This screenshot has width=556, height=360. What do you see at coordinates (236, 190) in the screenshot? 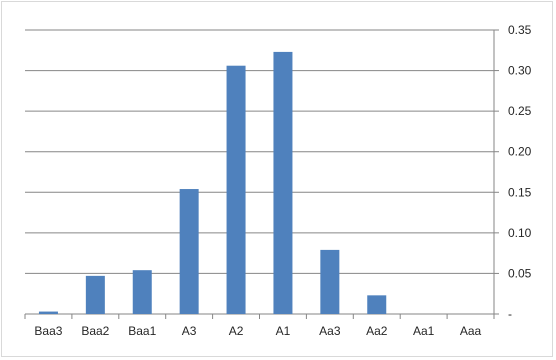
I see `bar-a2` at bounding box center [236, 190].